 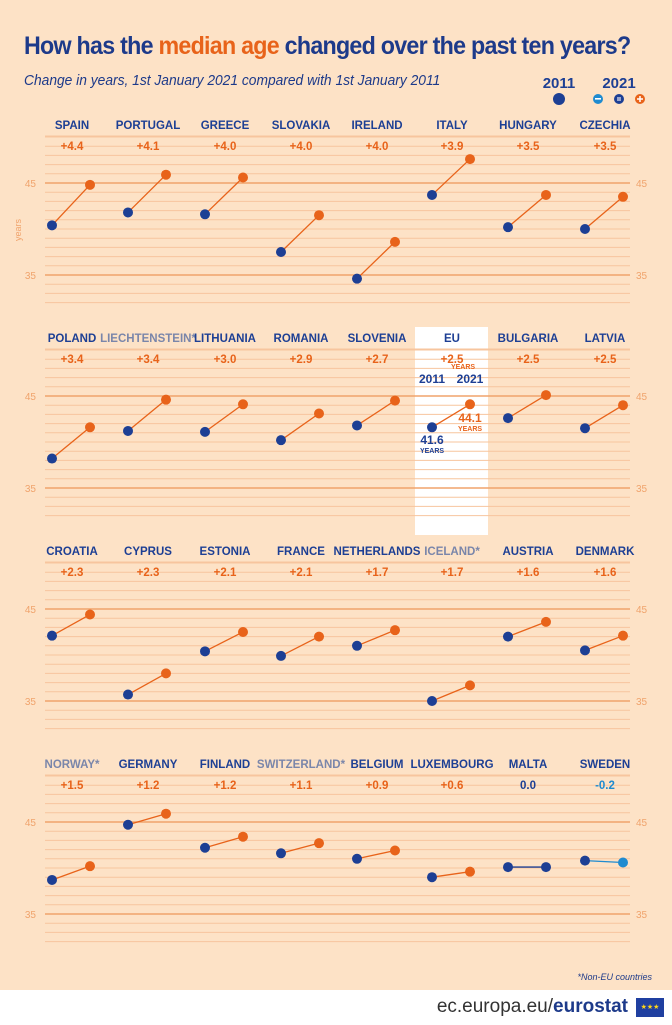 I want to click on change-label: +2.9, so click(x=301, y=360).